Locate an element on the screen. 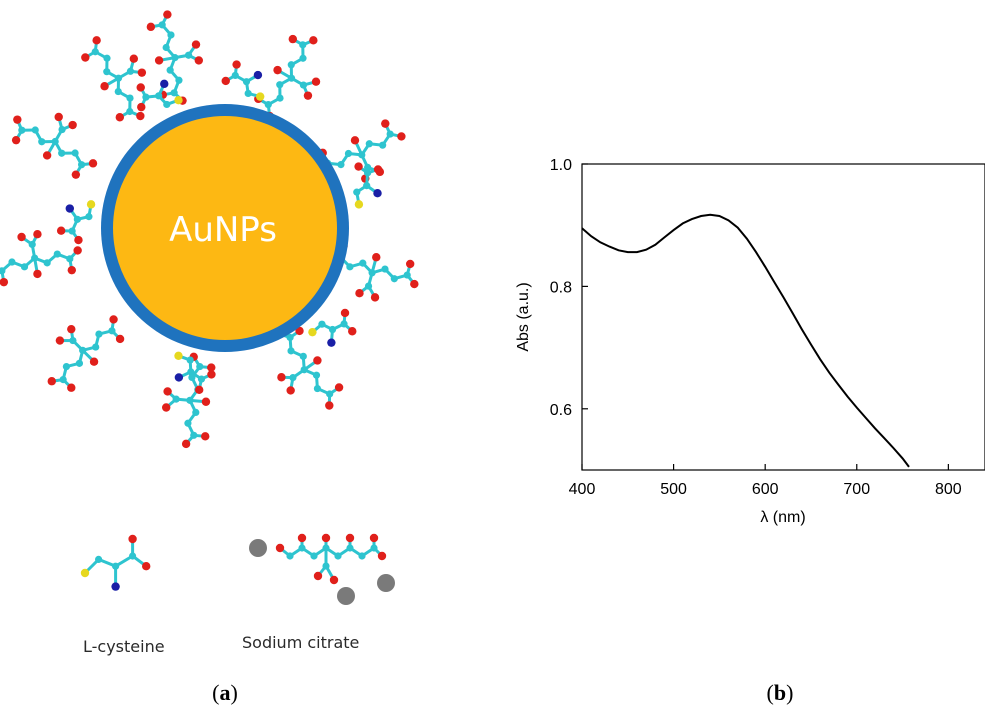 The image size is (985, 711). panel-letter-b: b is located at coordinates (780, 692).